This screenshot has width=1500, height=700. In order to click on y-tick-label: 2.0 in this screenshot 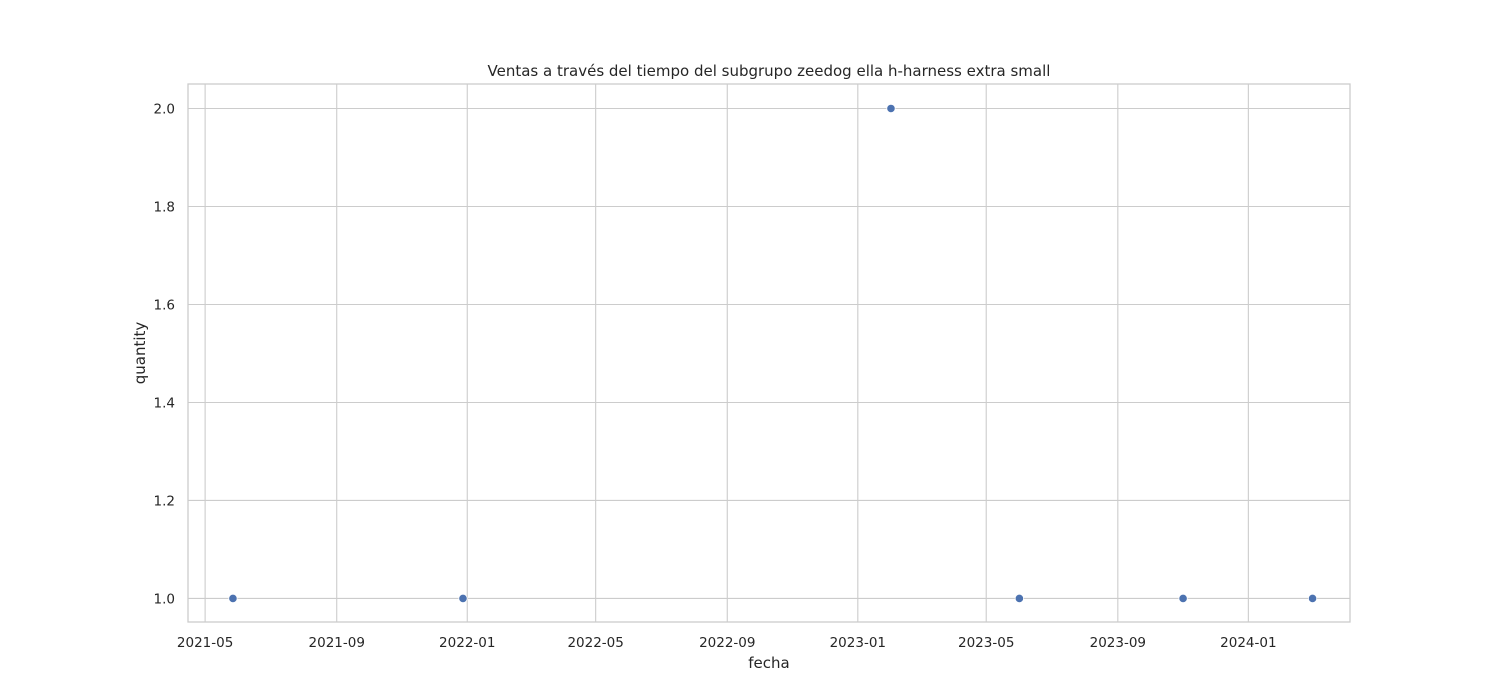, I will do `click(164, 109)`.